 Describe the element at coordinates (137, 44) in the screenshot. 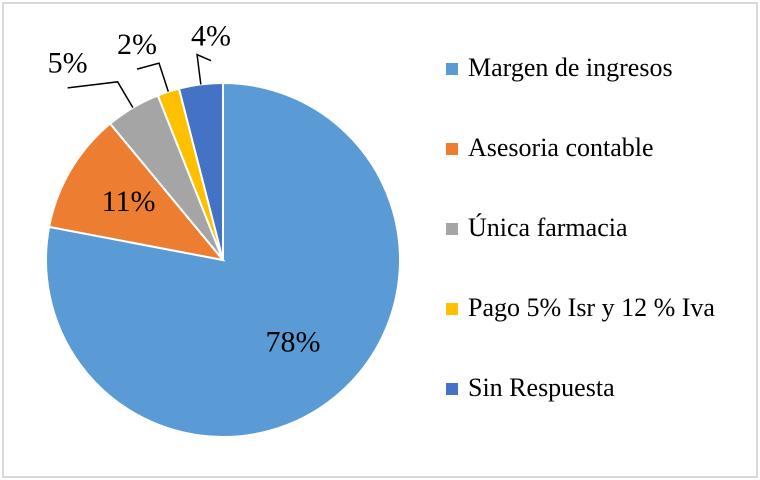

I see `data-label: 2%` at that location.